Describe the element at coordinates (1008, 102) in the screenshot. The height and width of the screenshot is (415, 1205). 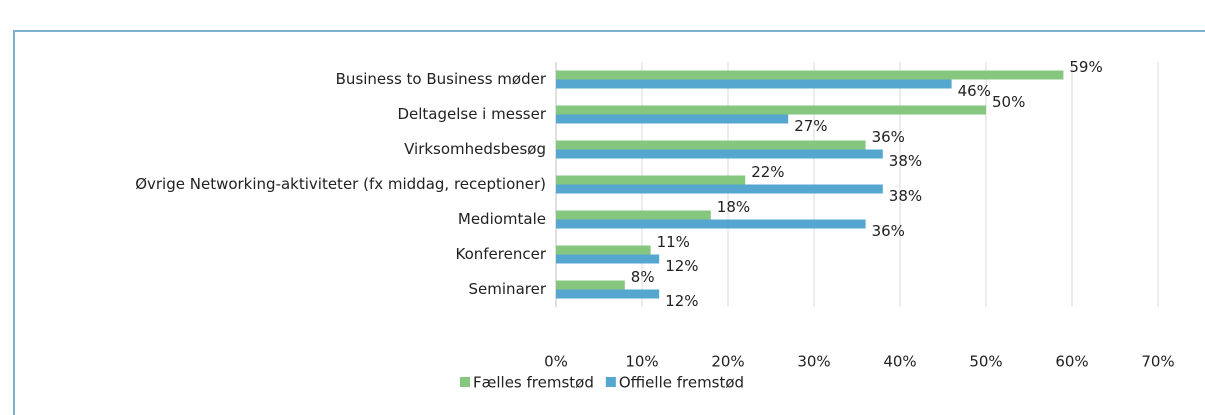
I see `data-label: 50%` at that location.